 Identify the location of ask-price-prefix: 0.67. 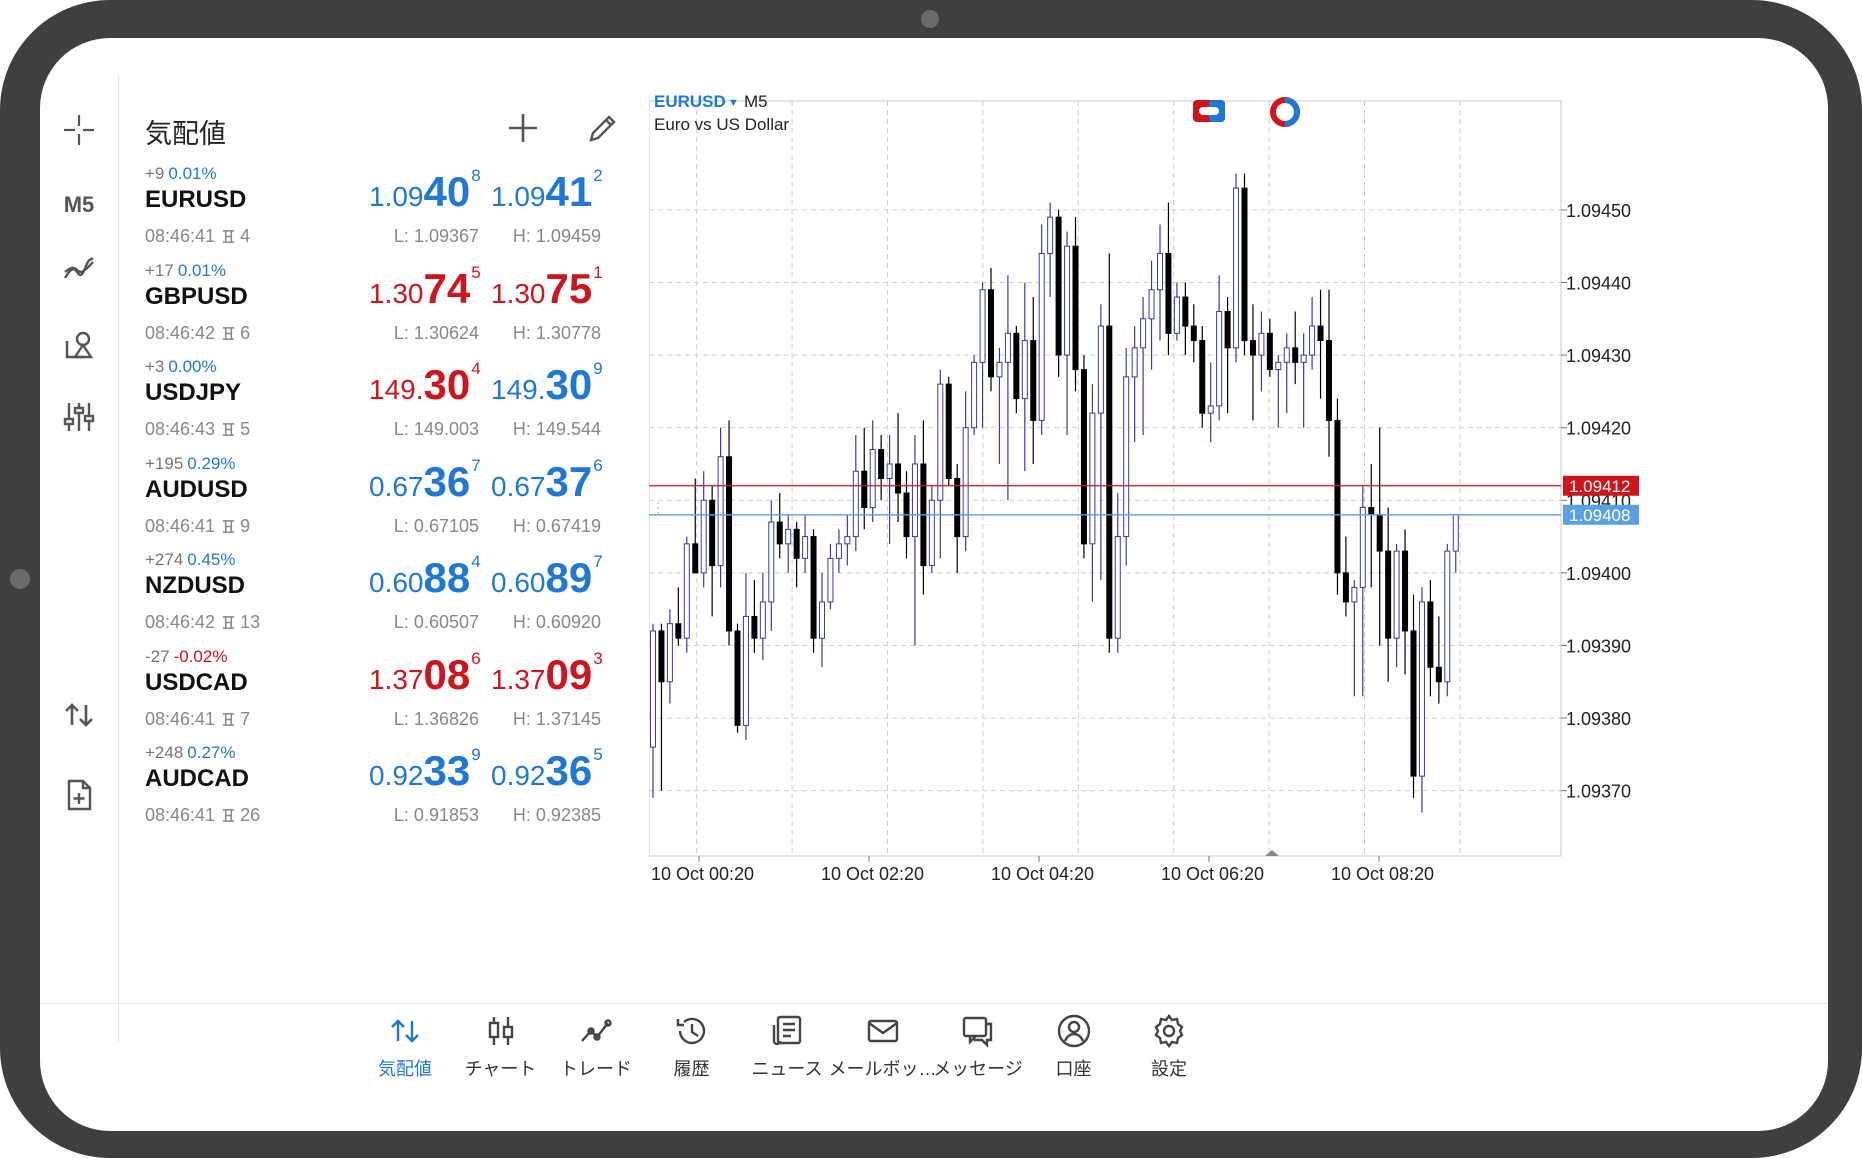
(518, 486).